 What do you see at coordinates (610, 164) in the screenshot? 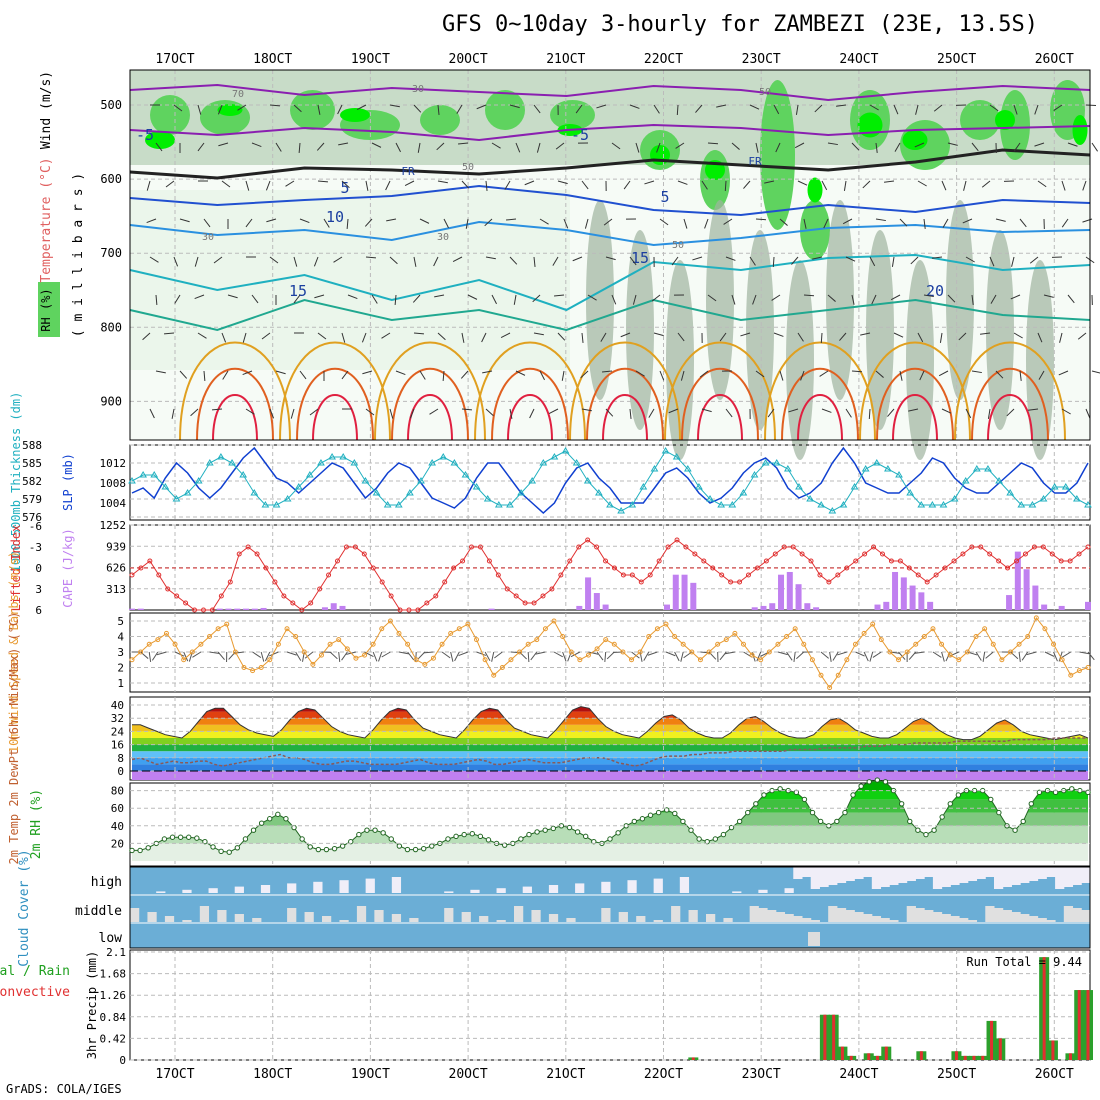
I see `temperature-contour` at bounding box center [610, 164].